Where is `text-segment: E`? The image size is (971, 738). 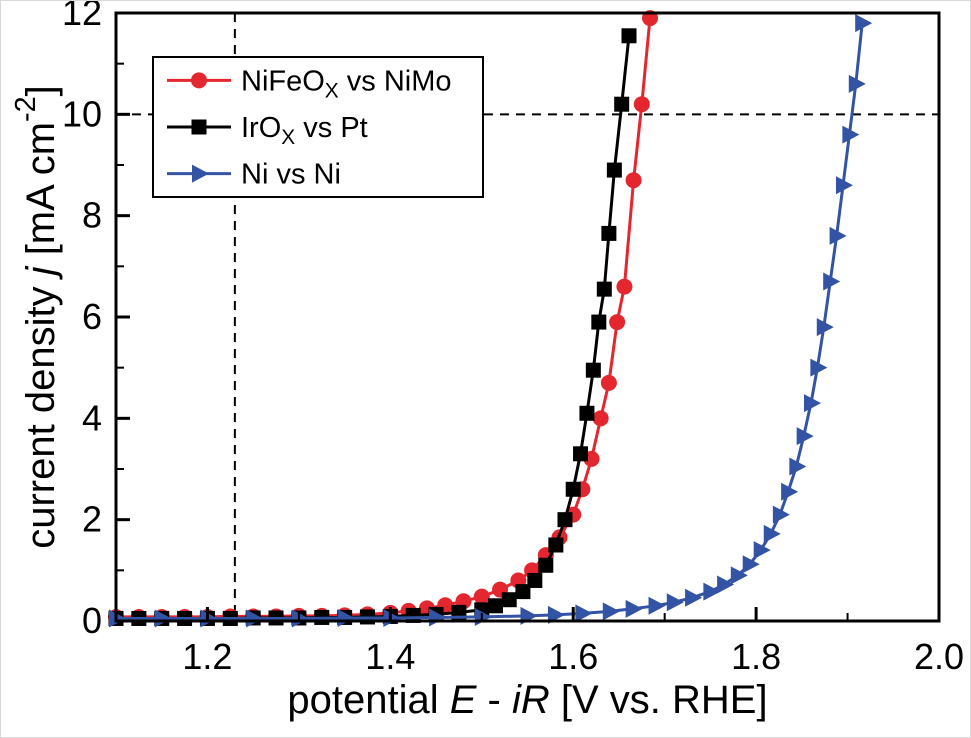
text-segment: E is located at coordinates (464, 700).